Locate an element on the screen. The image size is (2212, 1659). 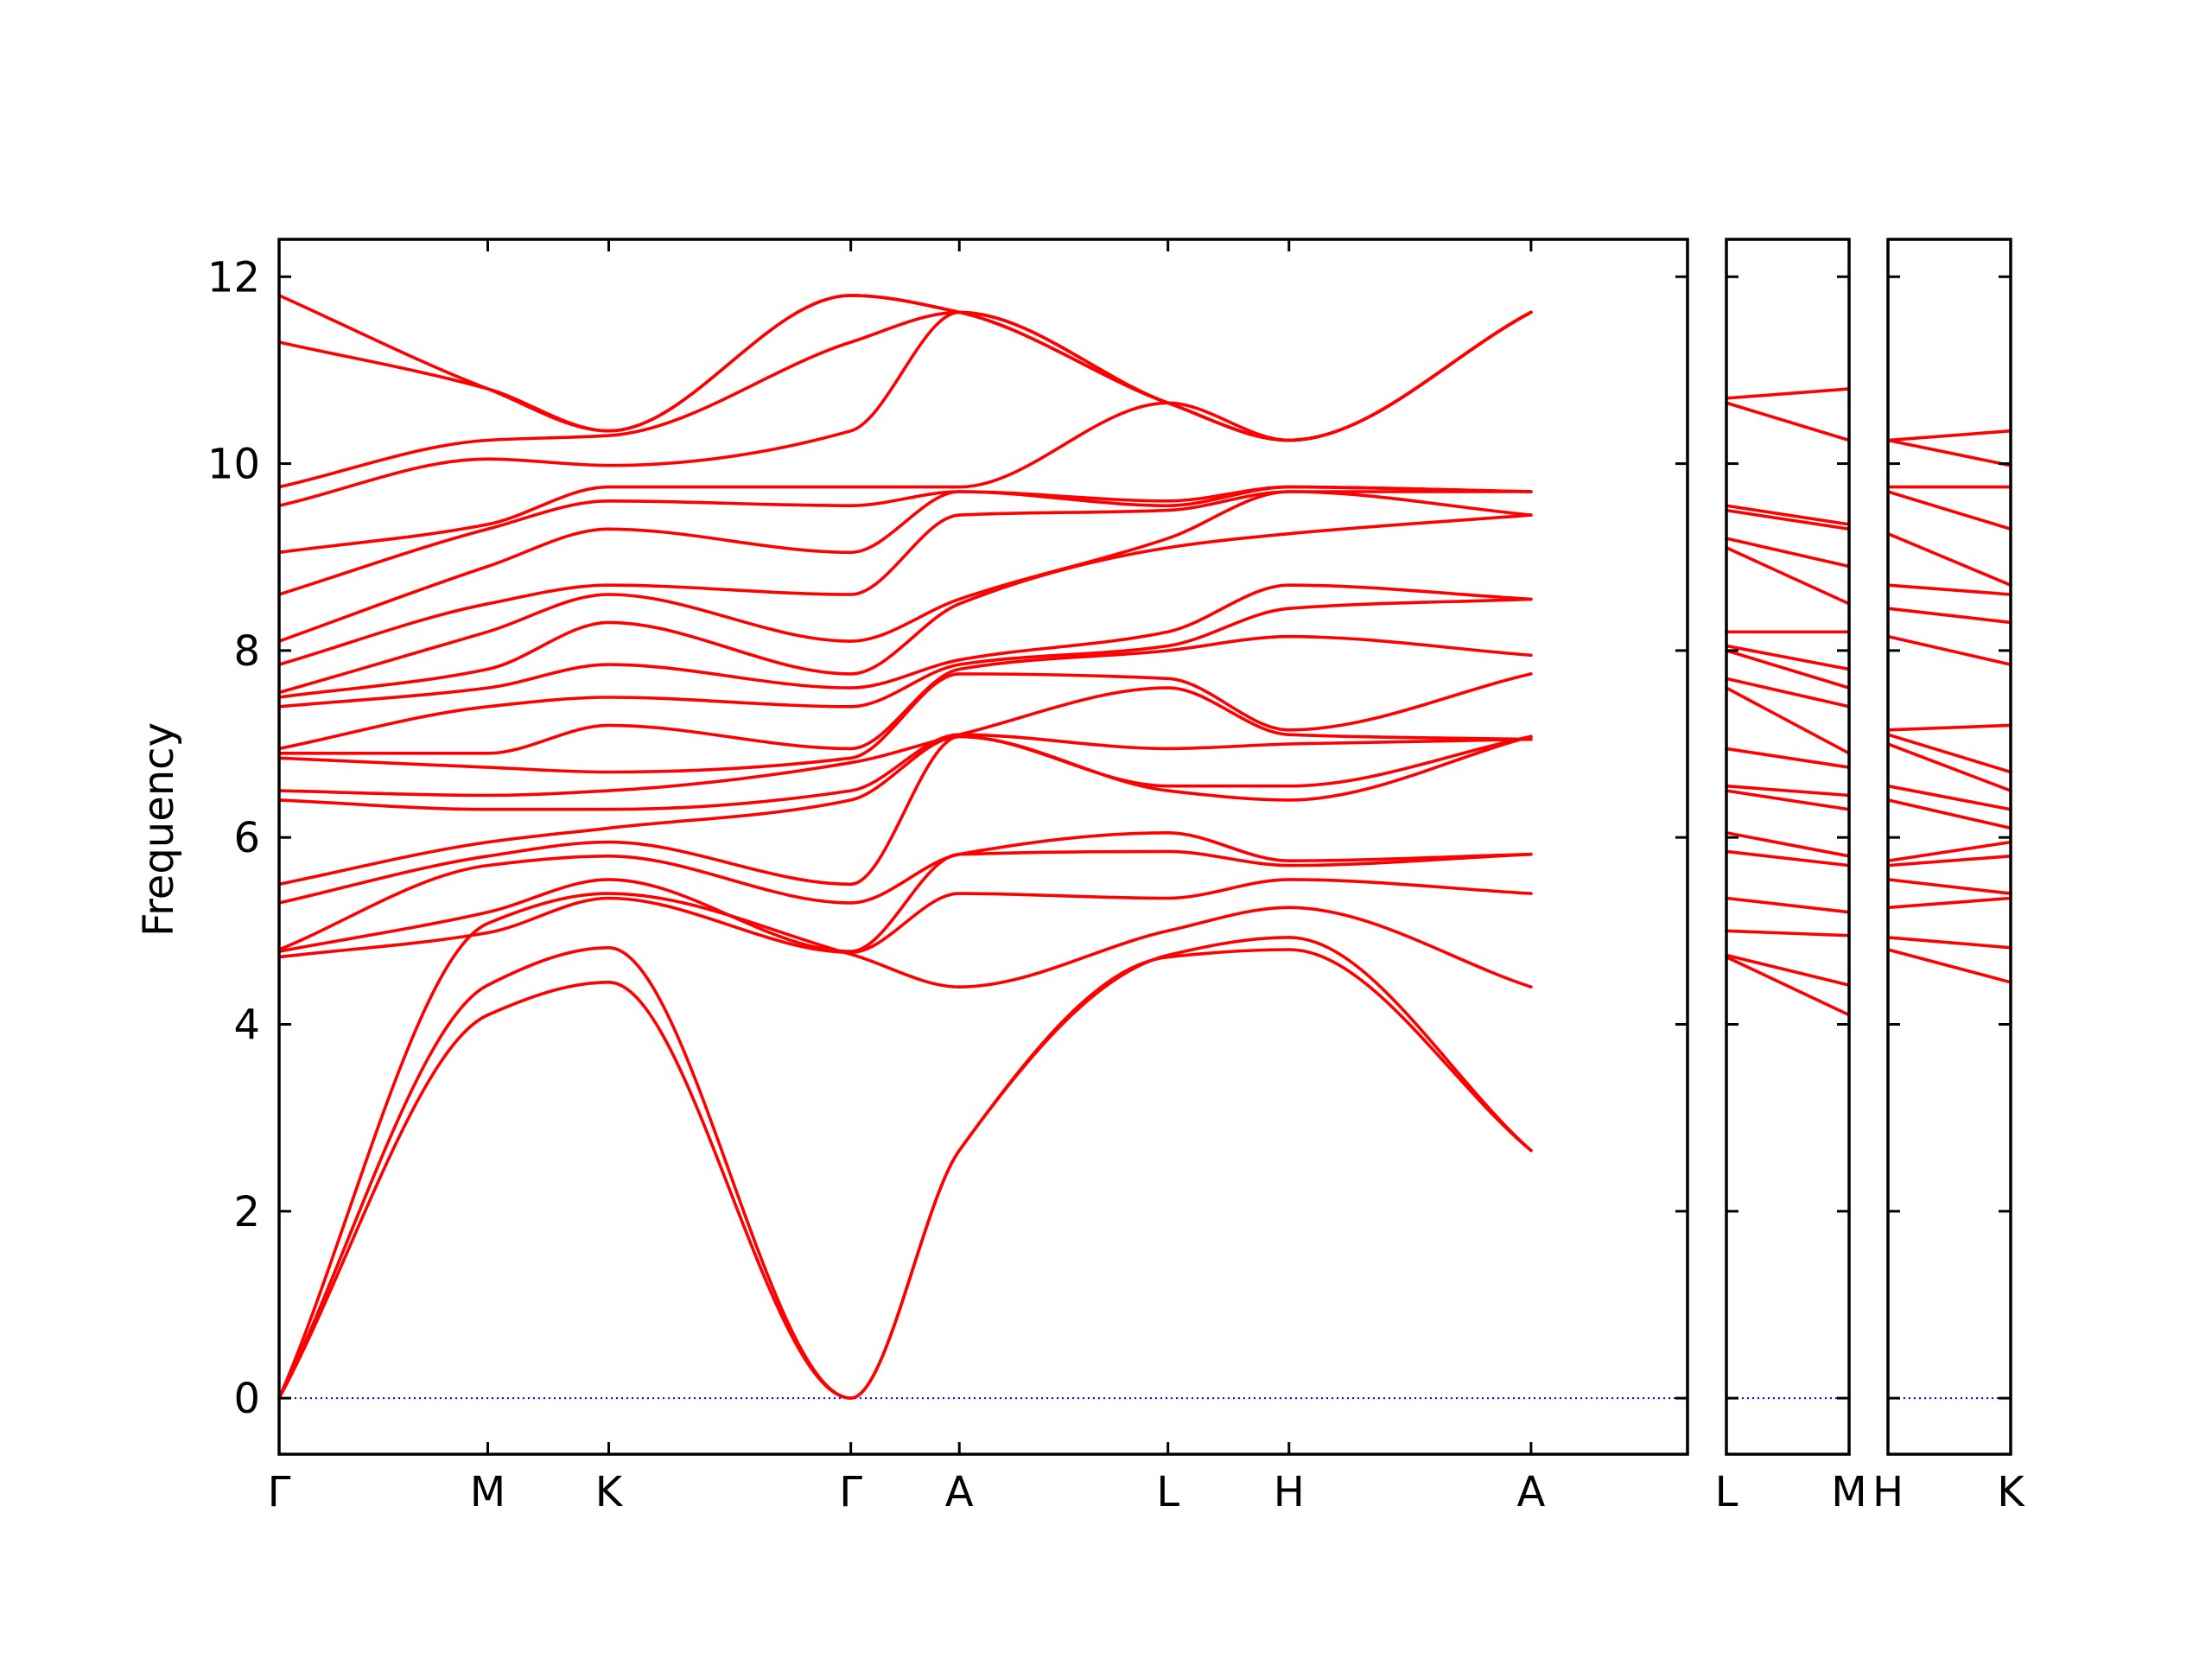
y-tick-label: 8 is located at coordinates (246, 651).